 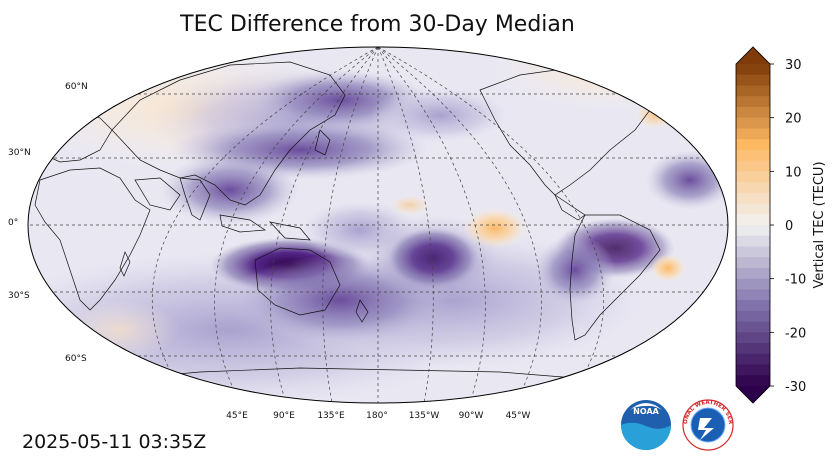 I want to click on colorbar-extend-min, so click(x=753, y=394).